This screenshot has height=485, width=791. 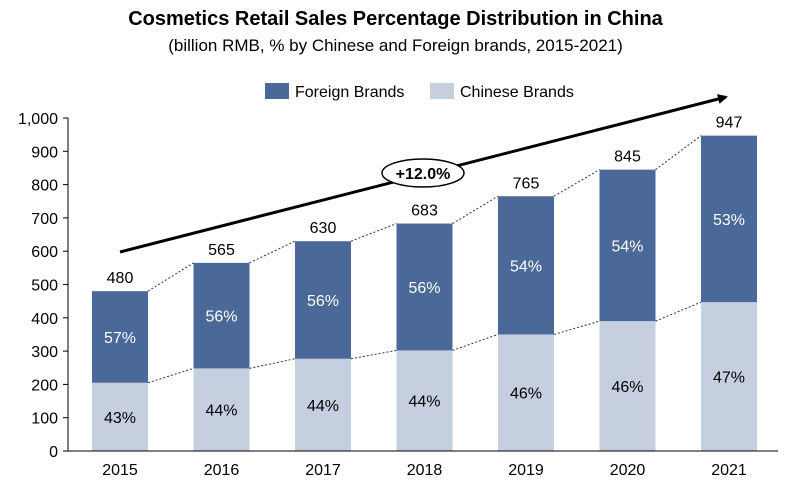 What do you see at coordinates (323, 228) in the screenshot?
I see `data-label-total: 630` at bounding box center [323, 228].